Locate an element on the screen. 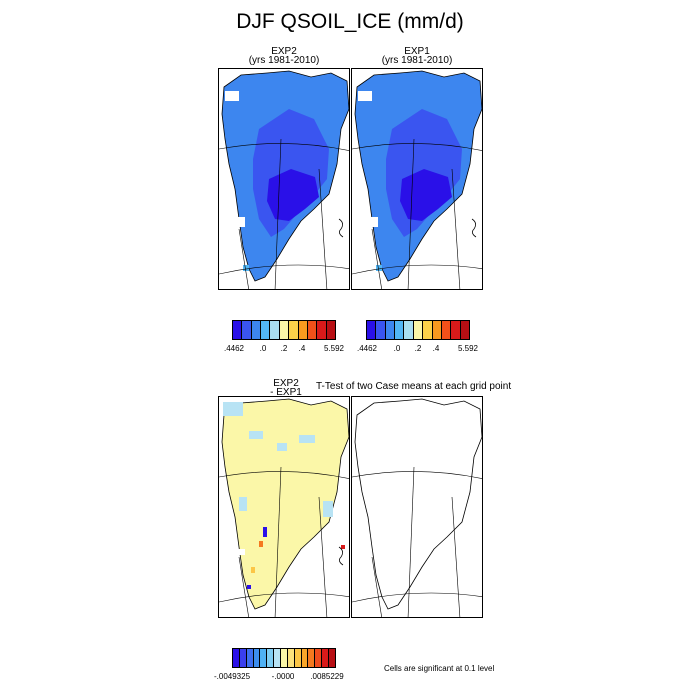 This screenshot has width=700, height=700. map-panel-diff is located at coordinates (284, 507).